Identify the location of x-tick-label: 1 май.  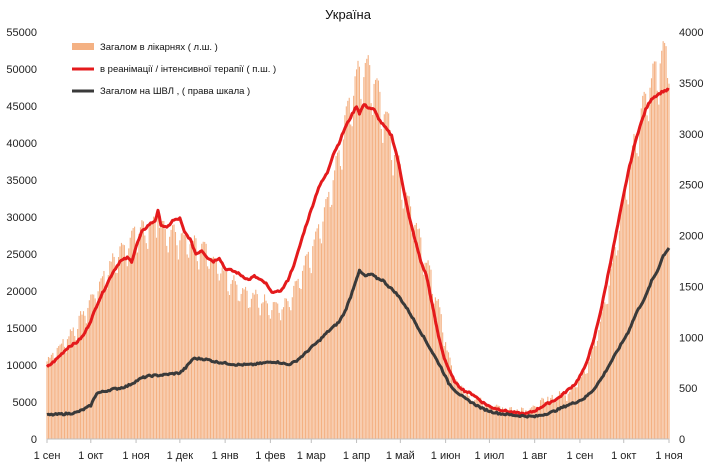
(400, 456).